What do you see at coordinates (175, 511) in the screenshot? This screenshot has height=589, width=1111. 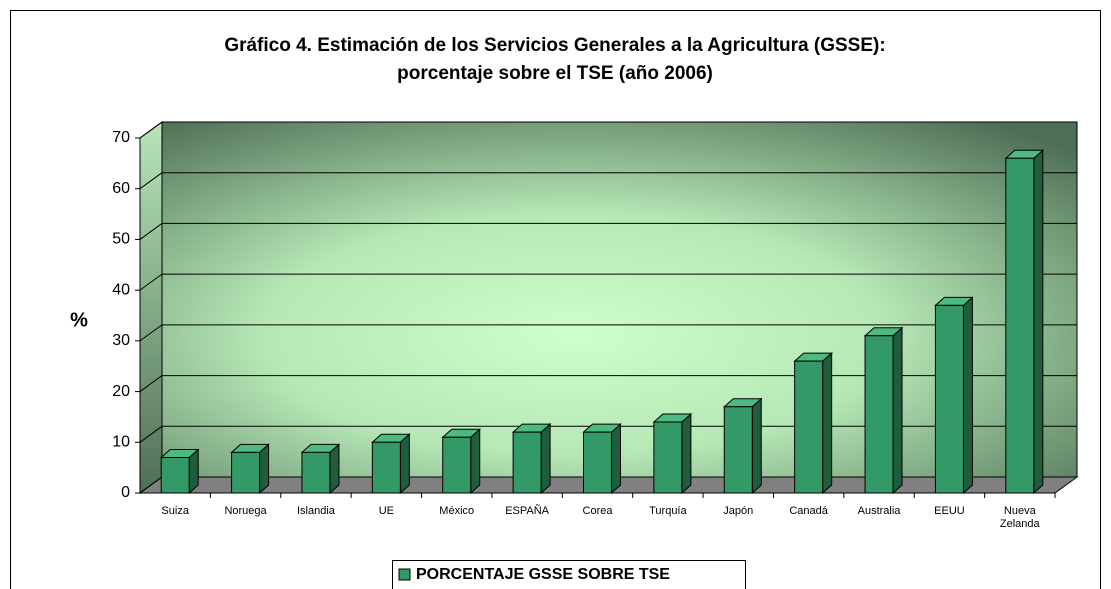 I see `x-tick-label: Suiza` at bounding box center [175, 511].